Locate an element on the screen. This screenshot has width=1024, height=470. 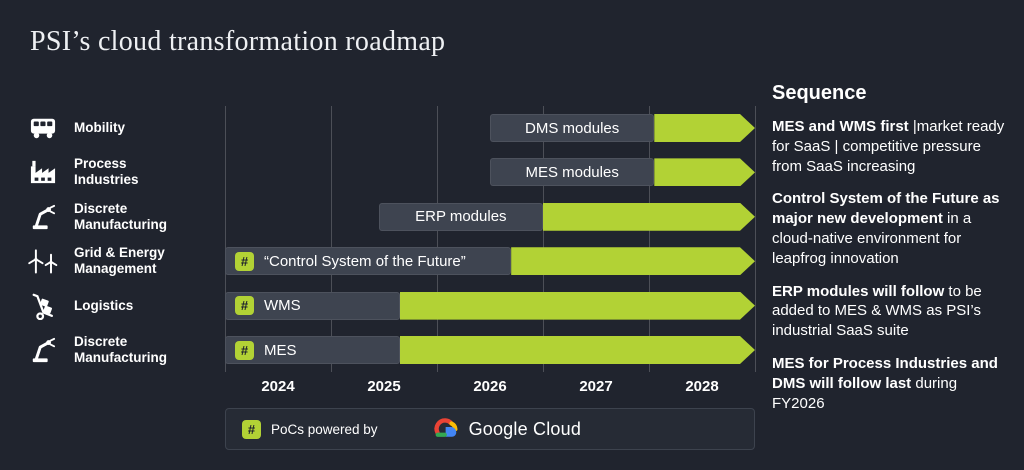
gantt-bar-label: MES modules is located at coordinates (572, 172).